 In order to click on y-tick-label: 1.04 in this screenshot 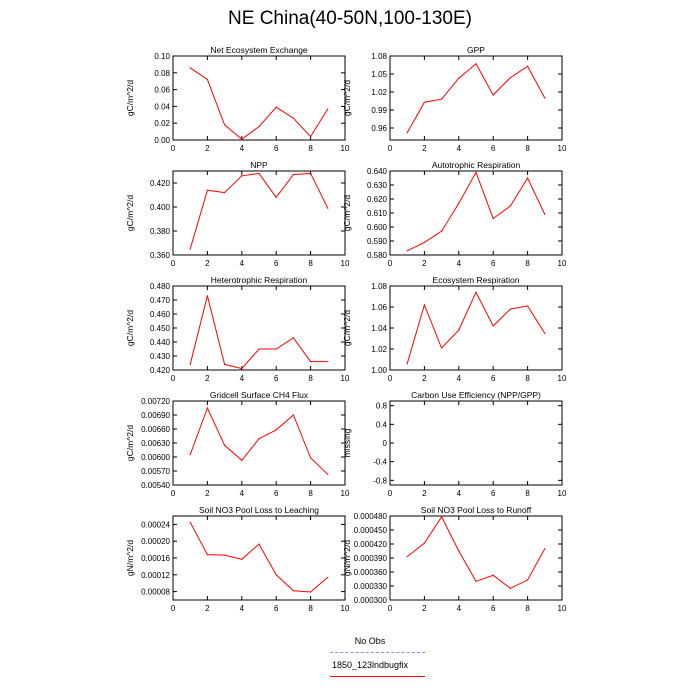, I will do `click(379, 328)`.